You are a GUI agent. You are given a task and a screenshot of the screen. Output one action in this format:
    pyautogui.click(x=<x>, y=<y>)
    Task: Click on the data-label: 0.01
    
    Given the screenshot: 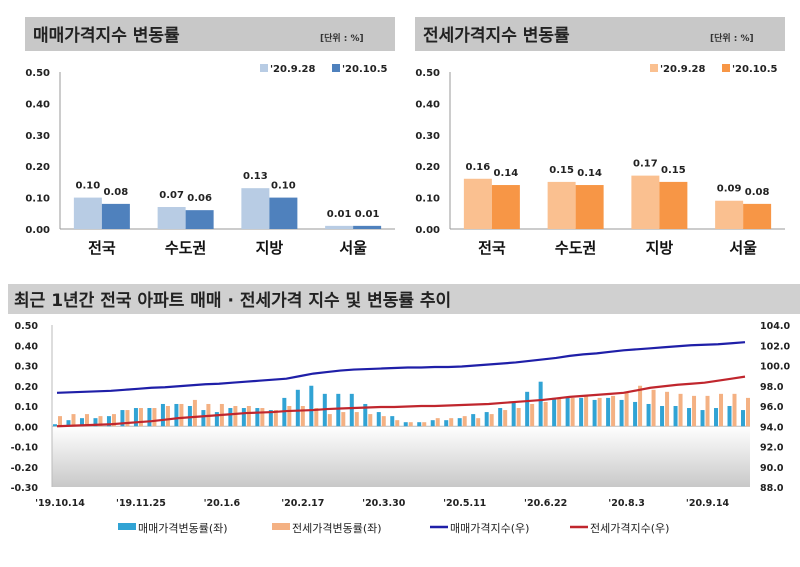 What is the action you would take?
    pyautogui.click(x=339, y=214)
    